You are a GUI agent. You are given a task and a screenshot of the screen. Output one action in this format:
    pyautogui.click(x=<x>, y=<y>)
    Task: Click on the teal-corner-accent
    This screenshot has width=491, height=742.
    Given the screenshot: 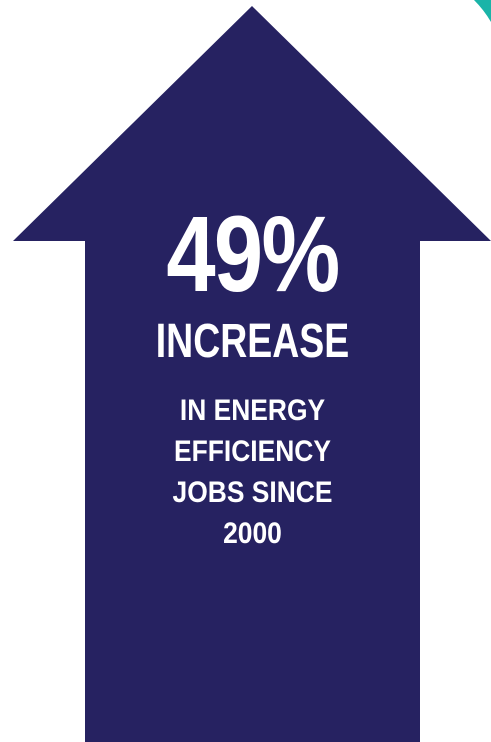 What is the action you would take?
    pyautogui.click(x=482, y=11)
    